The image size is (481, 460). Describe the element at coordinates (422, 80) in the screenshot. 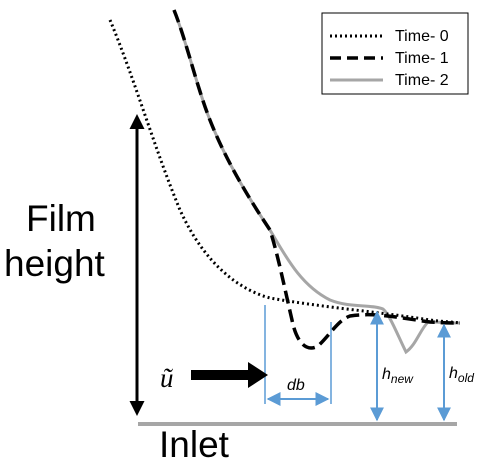

I see `legend-label-time-2: Time- 2` at that location.